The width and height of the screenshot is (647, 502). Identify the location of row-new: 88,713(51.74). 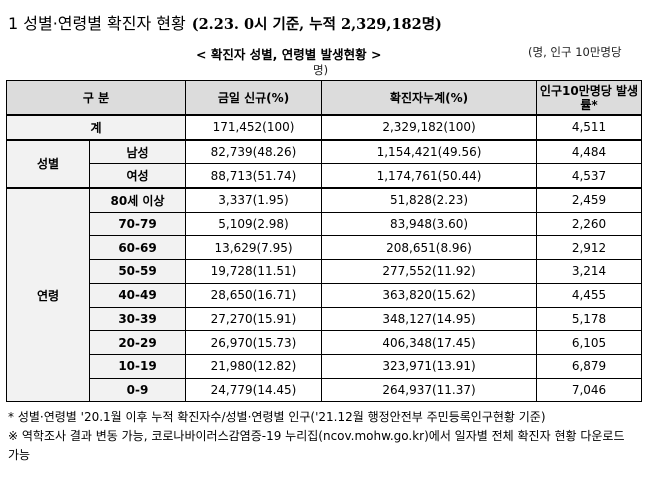
(254, 176).